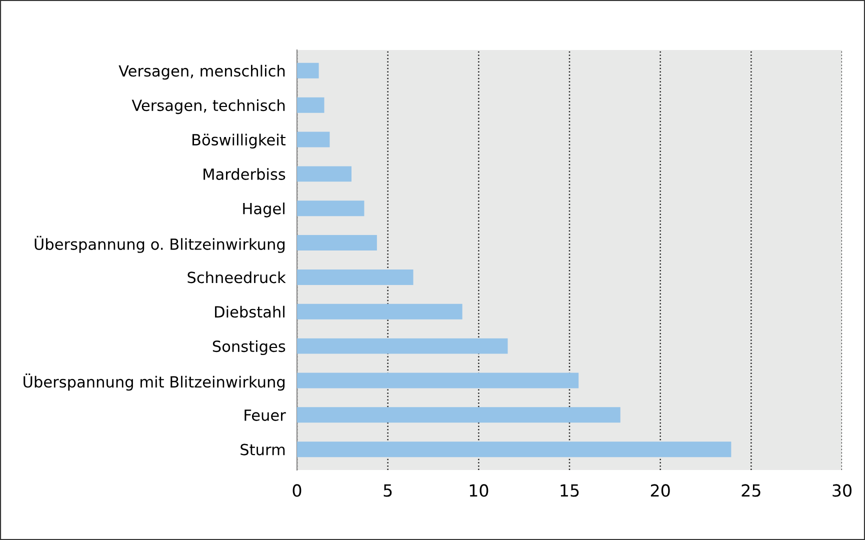 Image resolution: width=865 pixels, height=540 pixels. I want to click on y-tick-label: Schneedruck, so click(237, 277).